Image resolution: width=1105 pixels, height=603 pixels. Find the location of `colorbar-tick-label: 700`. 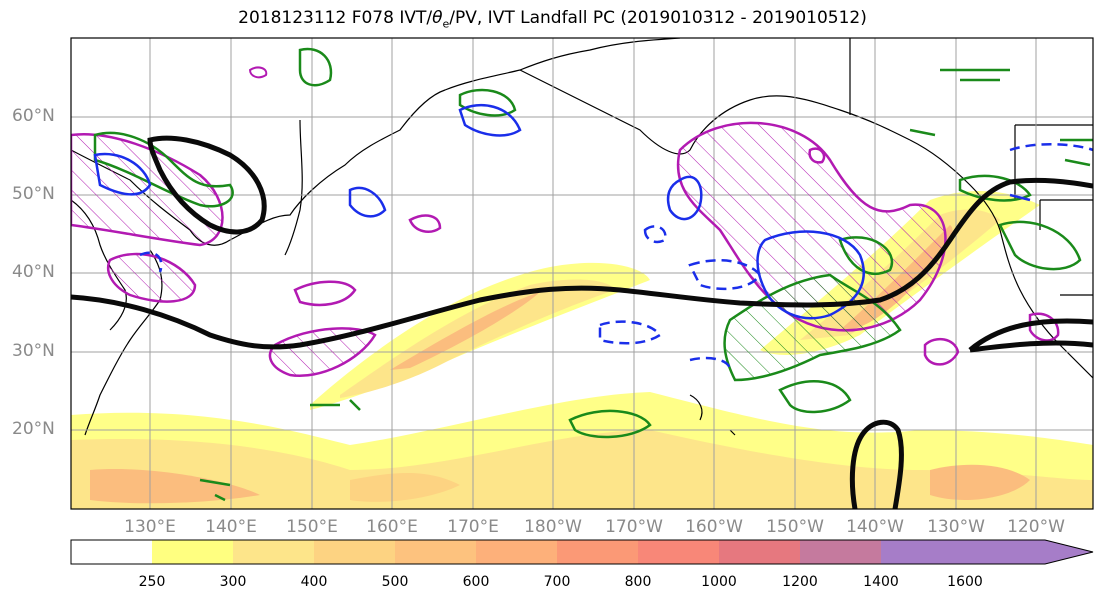

colorbar-tick-label: 700 is located at coordinates (557, 582).